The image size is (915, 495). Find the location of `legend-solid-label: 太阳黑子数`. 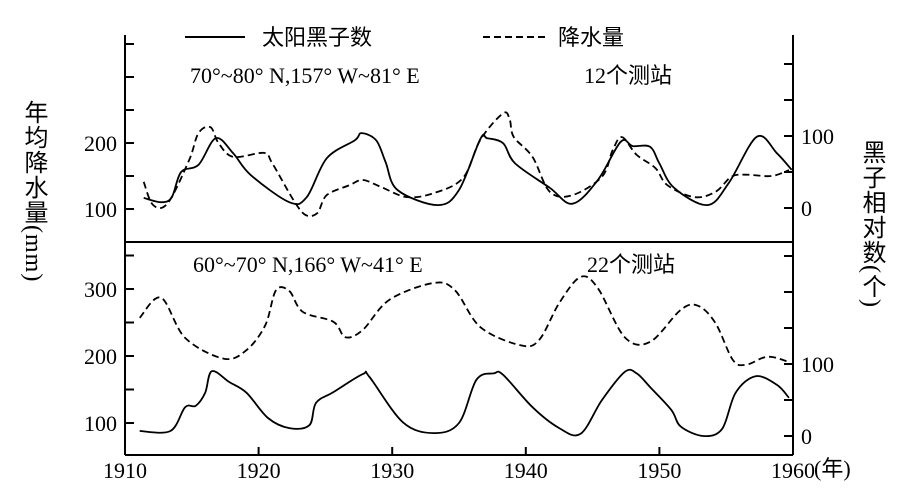

legend-solid-label: 太阳黑子数 is located at coordinates (317, 37).